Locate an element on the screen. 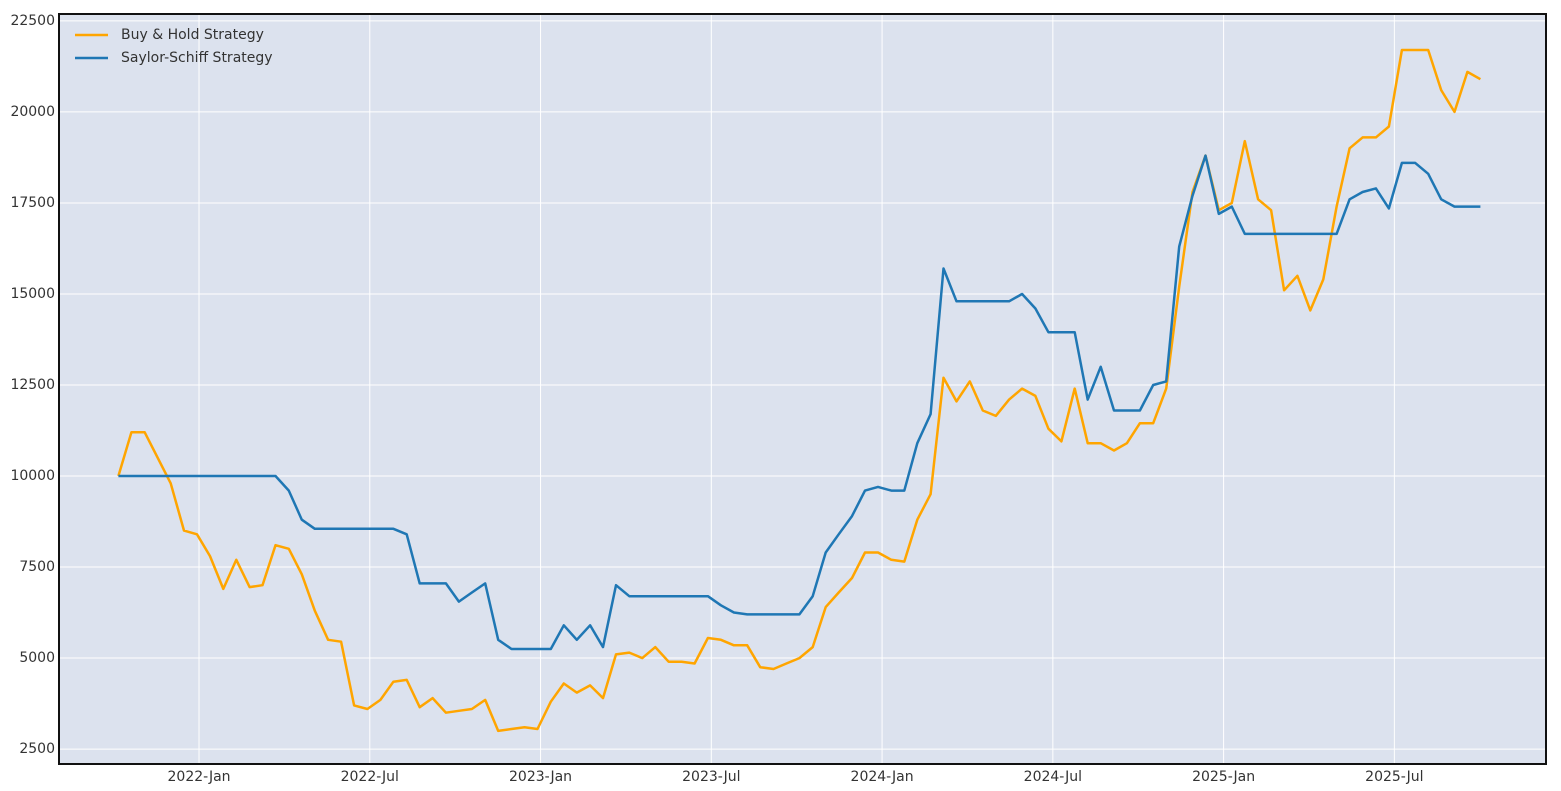 This screenshot has height=791, width=1561. x-tick-label: 2024-Jul is located at coordinates (1053, 777).